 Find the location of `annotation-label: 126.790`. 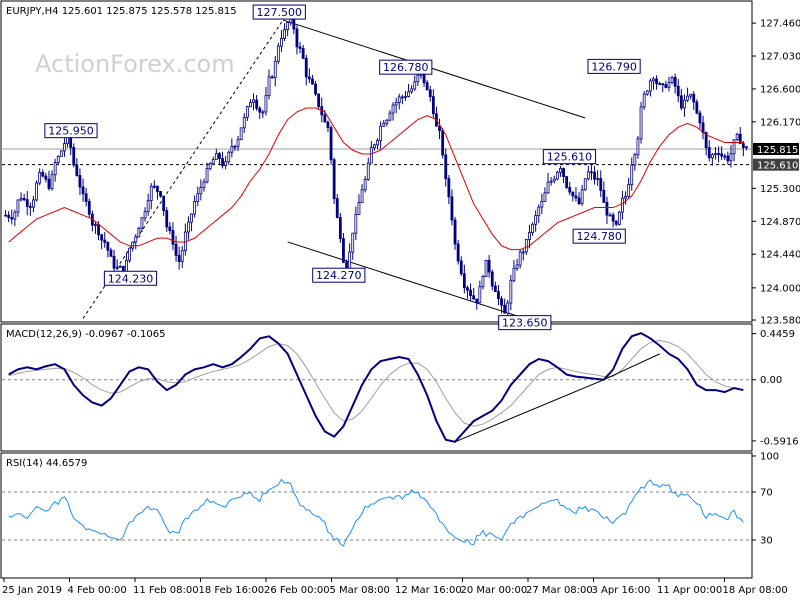

annotation-label: 126.790 is located at coordinates (614, 66).